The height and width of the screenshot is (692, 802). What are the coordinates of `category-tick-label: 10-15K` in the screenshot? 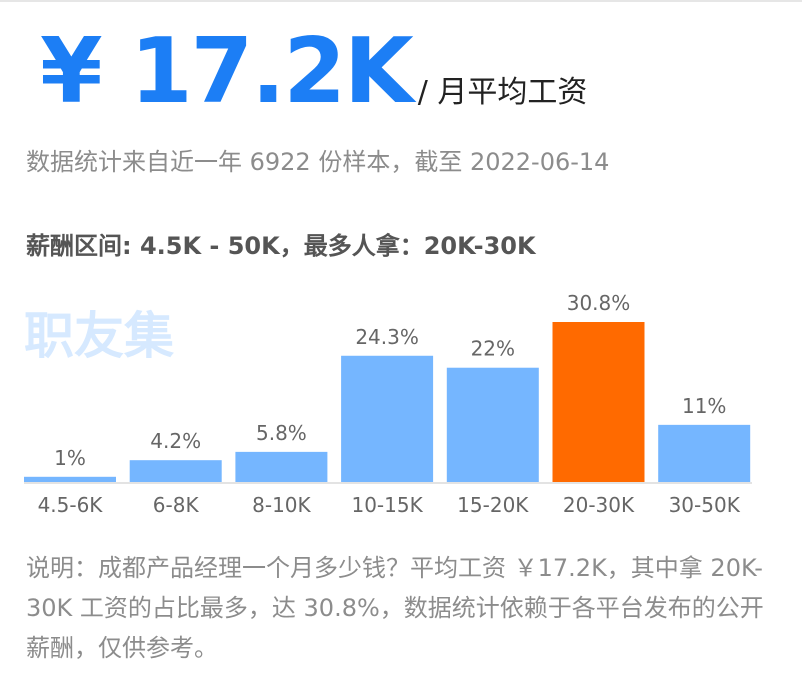 It's located at (387, 505).